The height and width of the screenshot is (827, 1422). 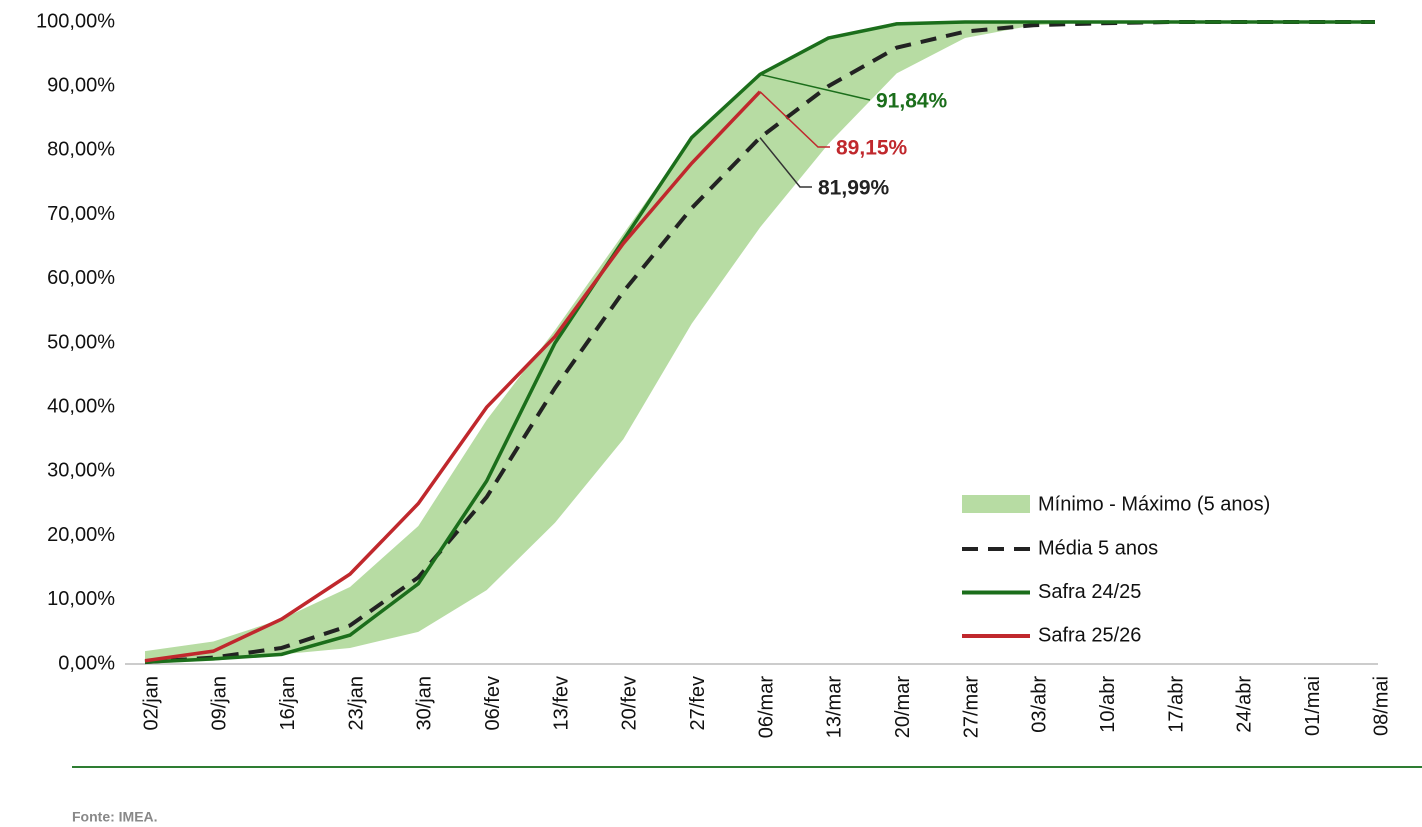 What do you see at coordinates (903, 707) in the screenshot?
I see `x-tick-label: 20/mar` at bounding box center [903, 707].